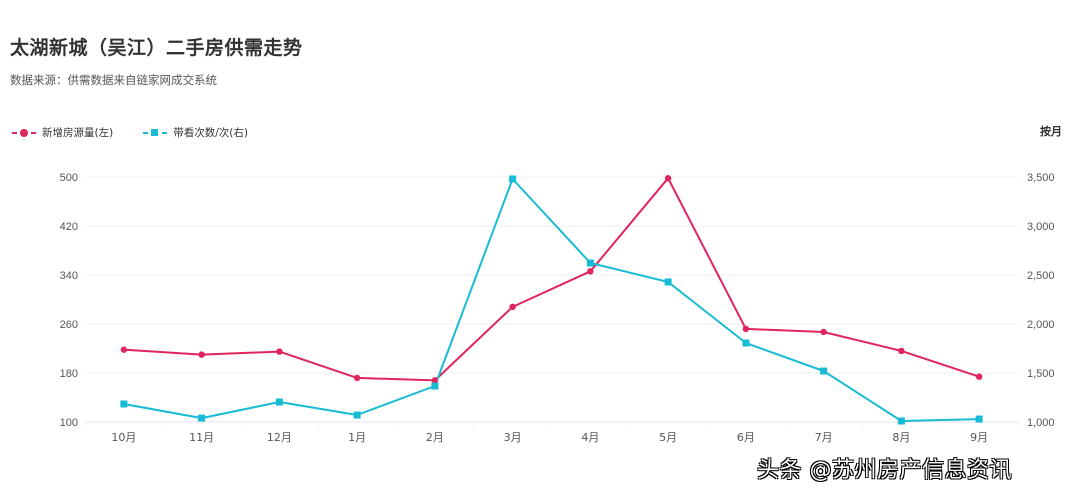 Image resolution: width=1080 pixels, height=496 pixels. Describe the element at coordinates (1041, 325) in the screenshot. I see `y-right-tick: 2,000` at that location.